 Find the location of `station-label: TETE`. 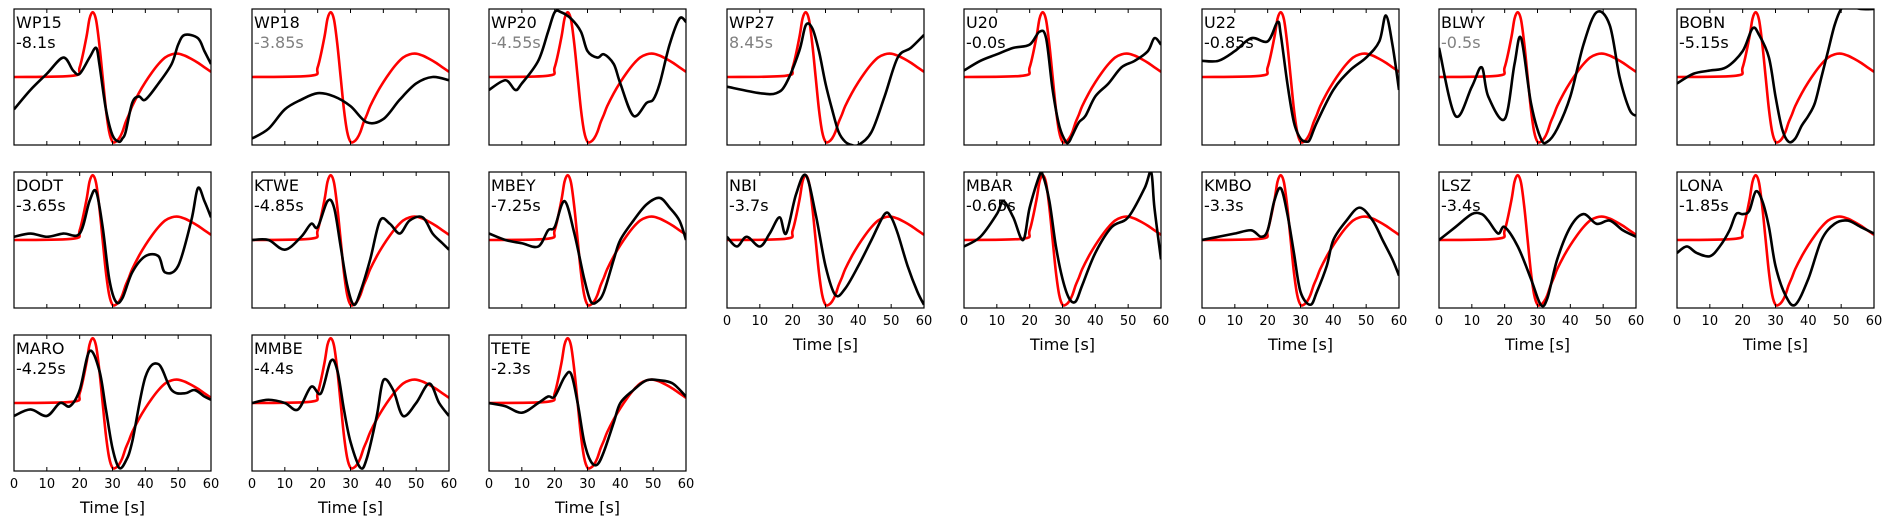

station-label: TETE is located at coordinates (510, 348).